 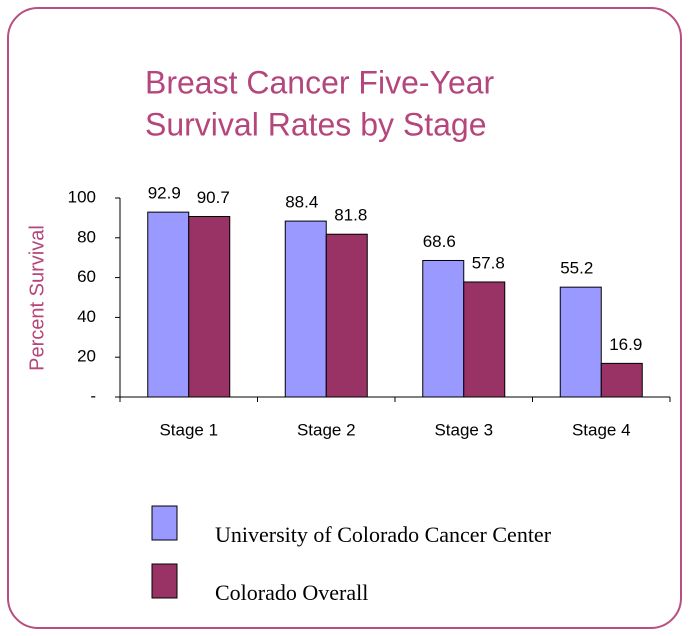 What do you see at coordinates (93, 395) in the screenshot?
I see `y-tick-label: -` at bounding box center [93, 395].